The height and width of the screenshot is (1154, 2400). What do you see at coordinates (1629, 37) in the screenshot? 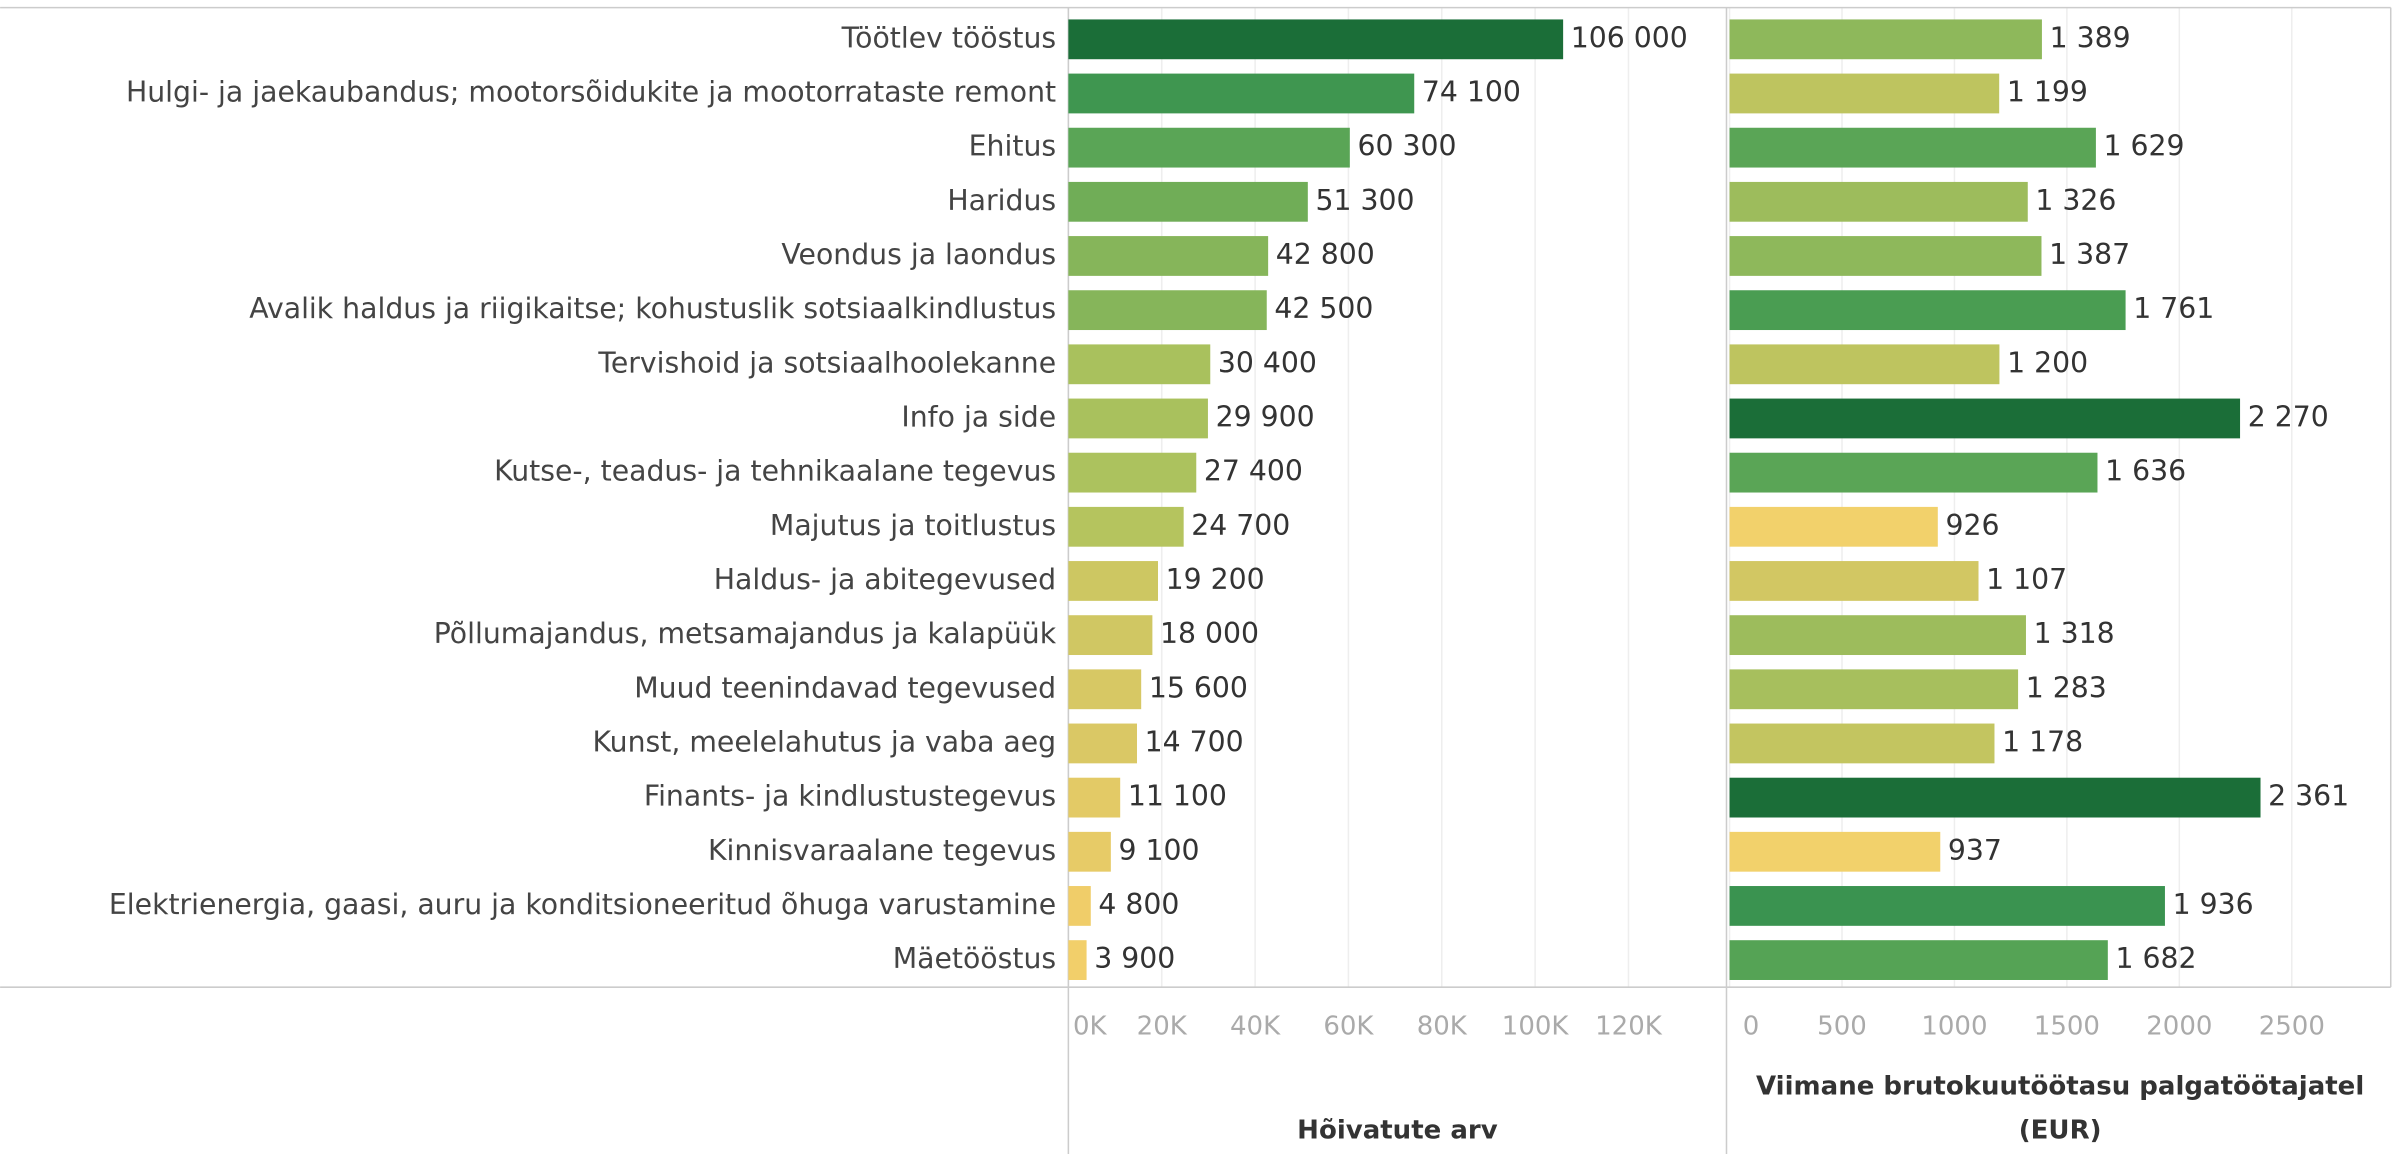
I see `value-label: 106 000` at bounding box center [1629, 37].